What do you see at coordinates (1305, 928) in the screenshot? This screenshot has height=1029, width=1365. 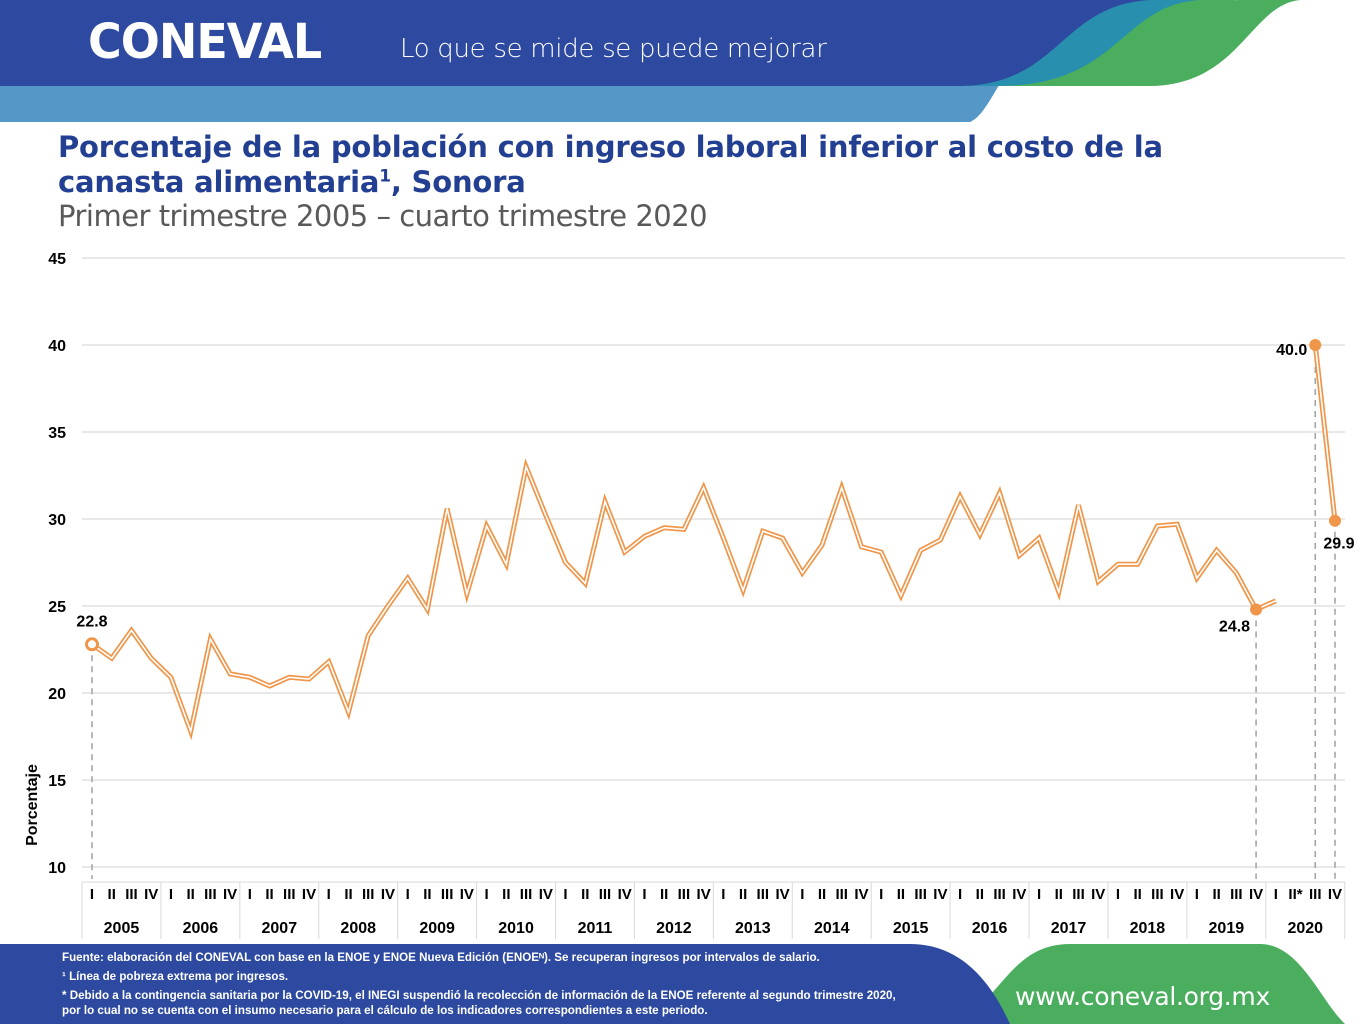 I see `year-tick-label: 2020` at bounding box center [1305, 928].